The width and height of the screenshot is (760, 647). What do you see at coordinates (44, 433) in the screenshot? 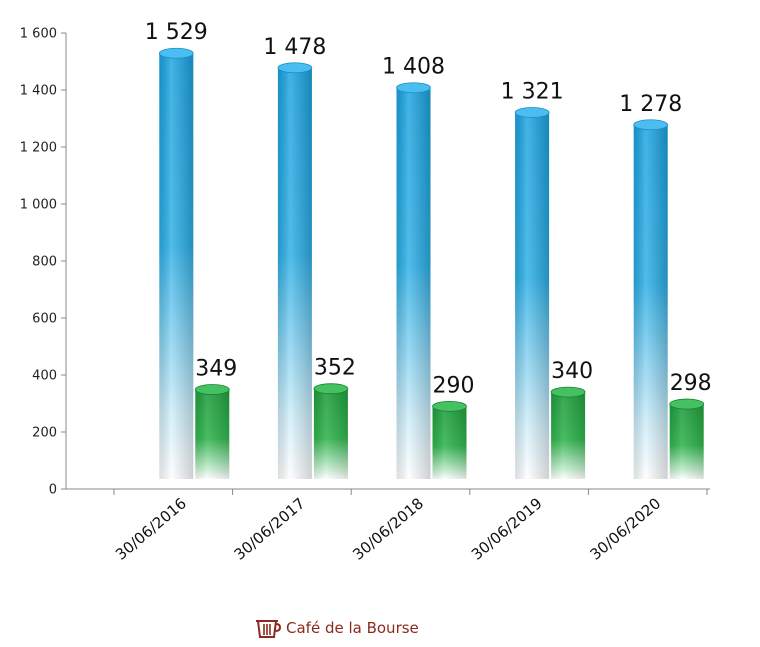
I see `y-tick-label: 200` at bounding box center [44, 433].